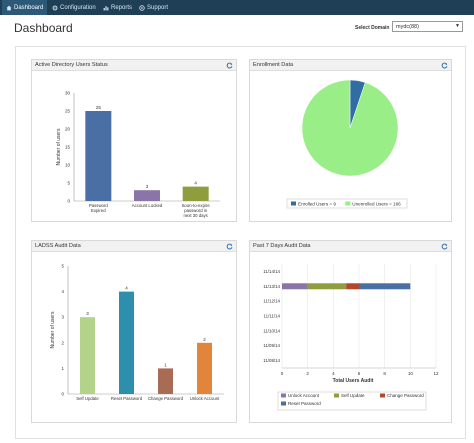  What do you see at coordinates (405, 395) in the screenshot?
I see `legend-label: Change Password` at bounding box center [405, 395].